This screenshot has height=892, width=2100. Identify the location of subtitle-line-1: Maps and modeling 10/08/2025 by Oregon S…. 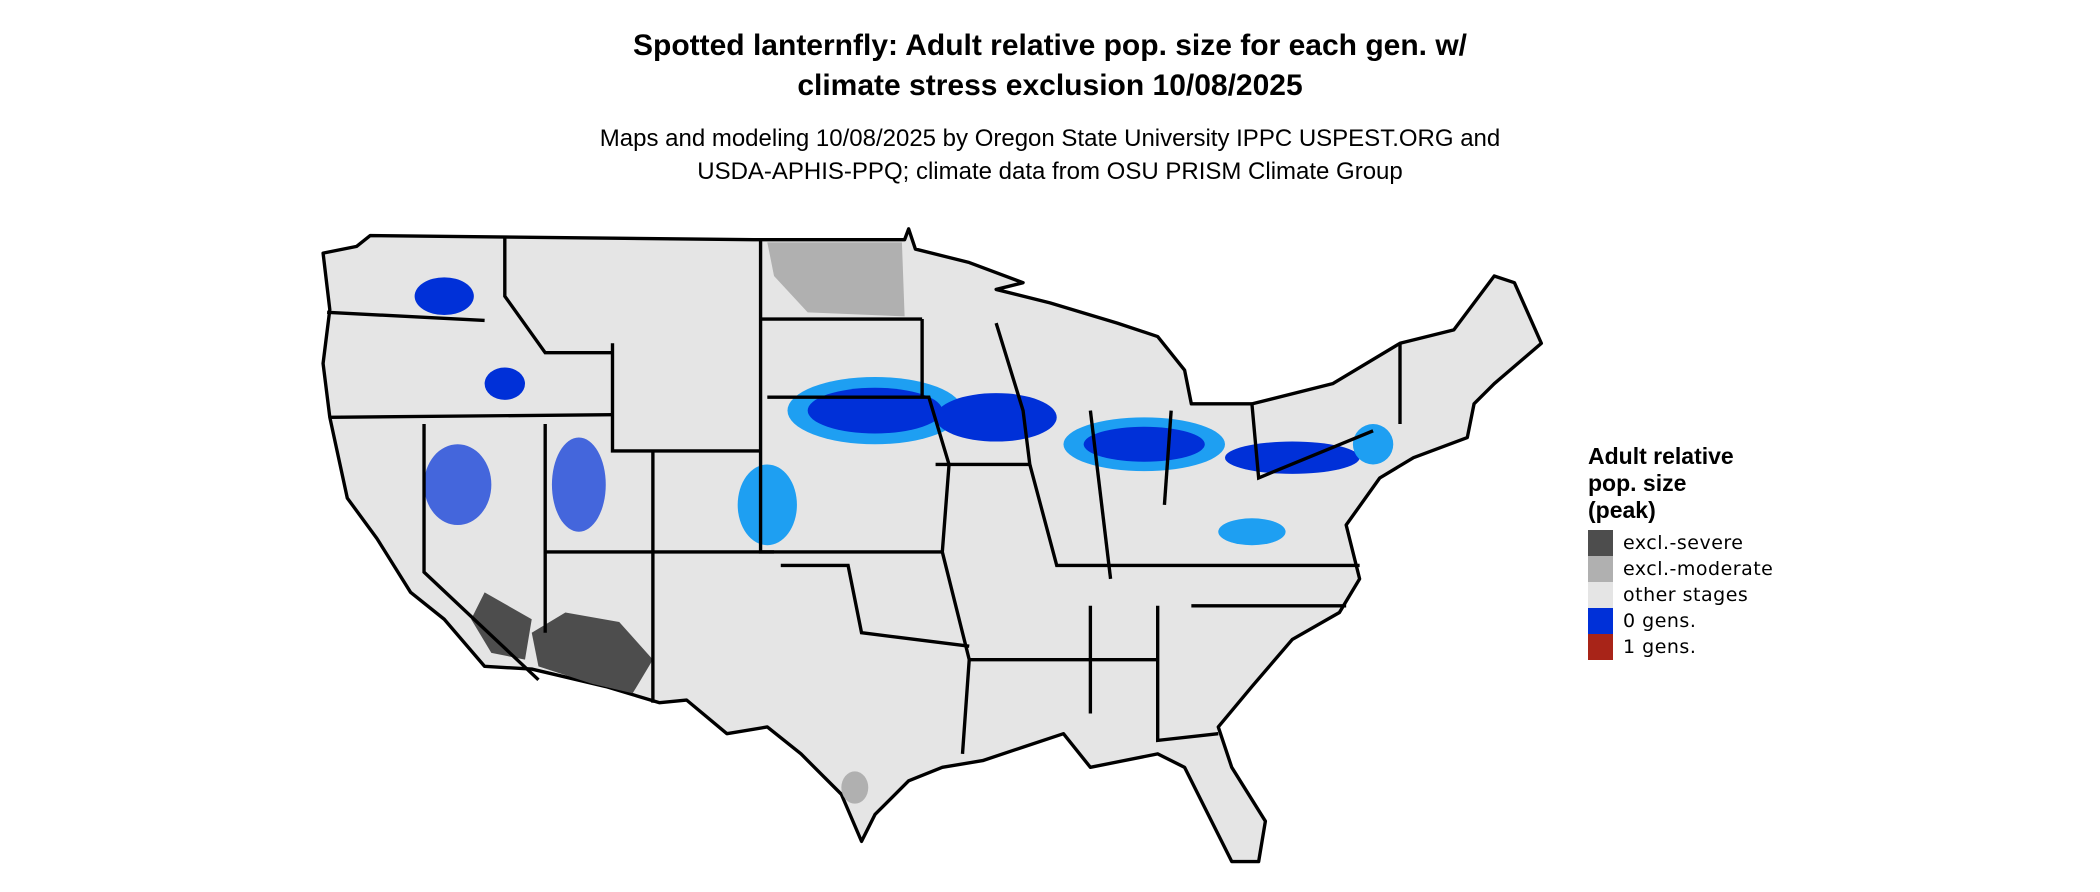
(1050, 138).